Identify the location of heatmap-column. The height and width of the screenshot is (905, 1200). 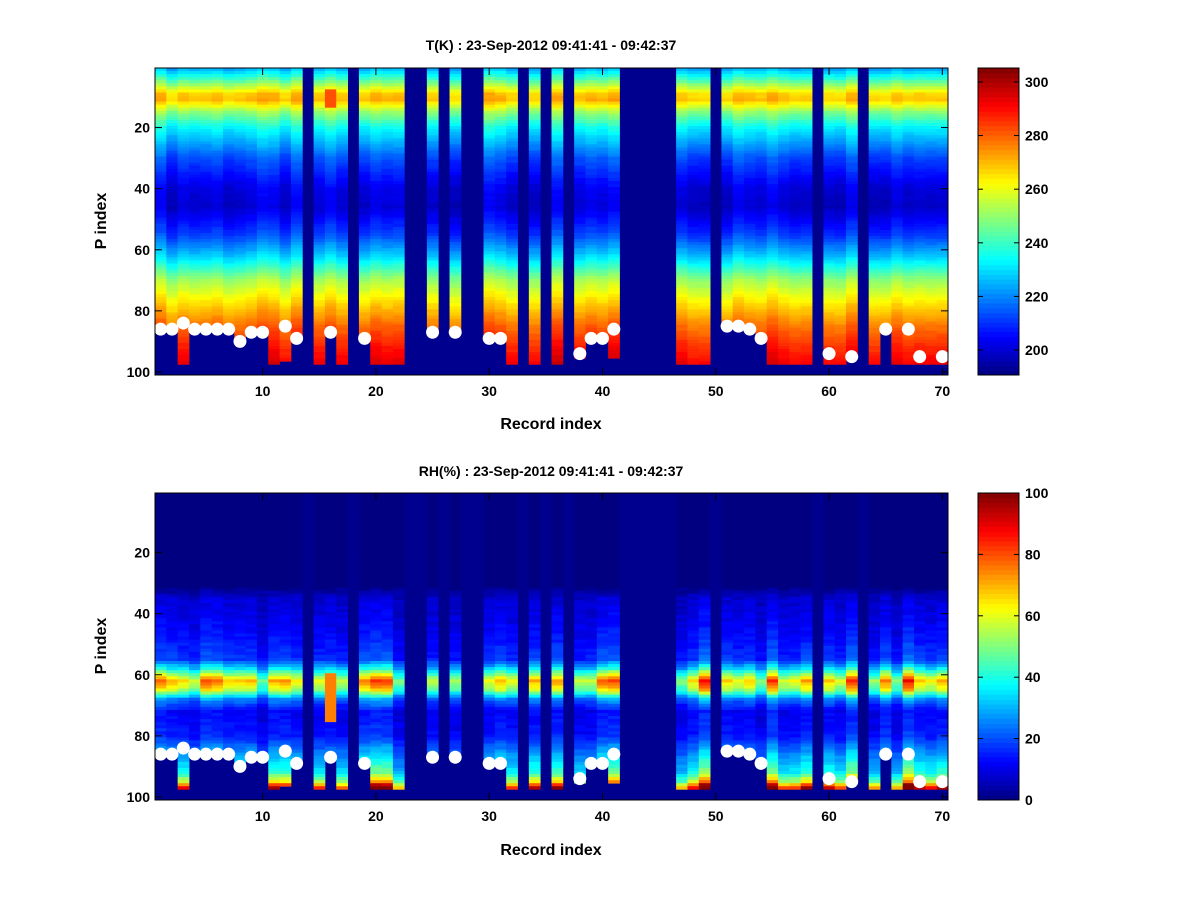
(693, 216).